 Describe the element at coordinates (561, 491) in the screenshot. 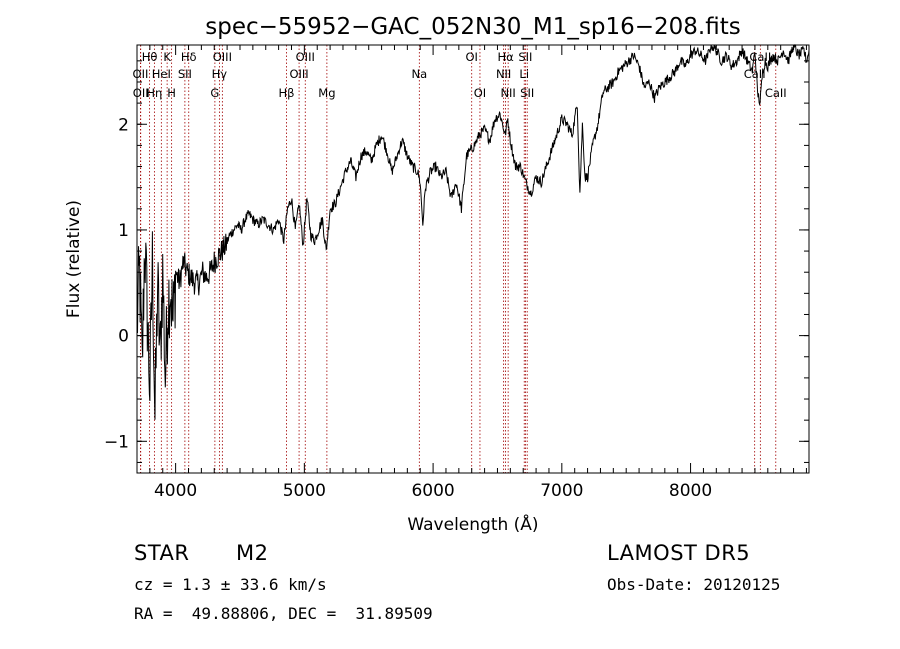

I see `x-tick-label: 7000` at that location.